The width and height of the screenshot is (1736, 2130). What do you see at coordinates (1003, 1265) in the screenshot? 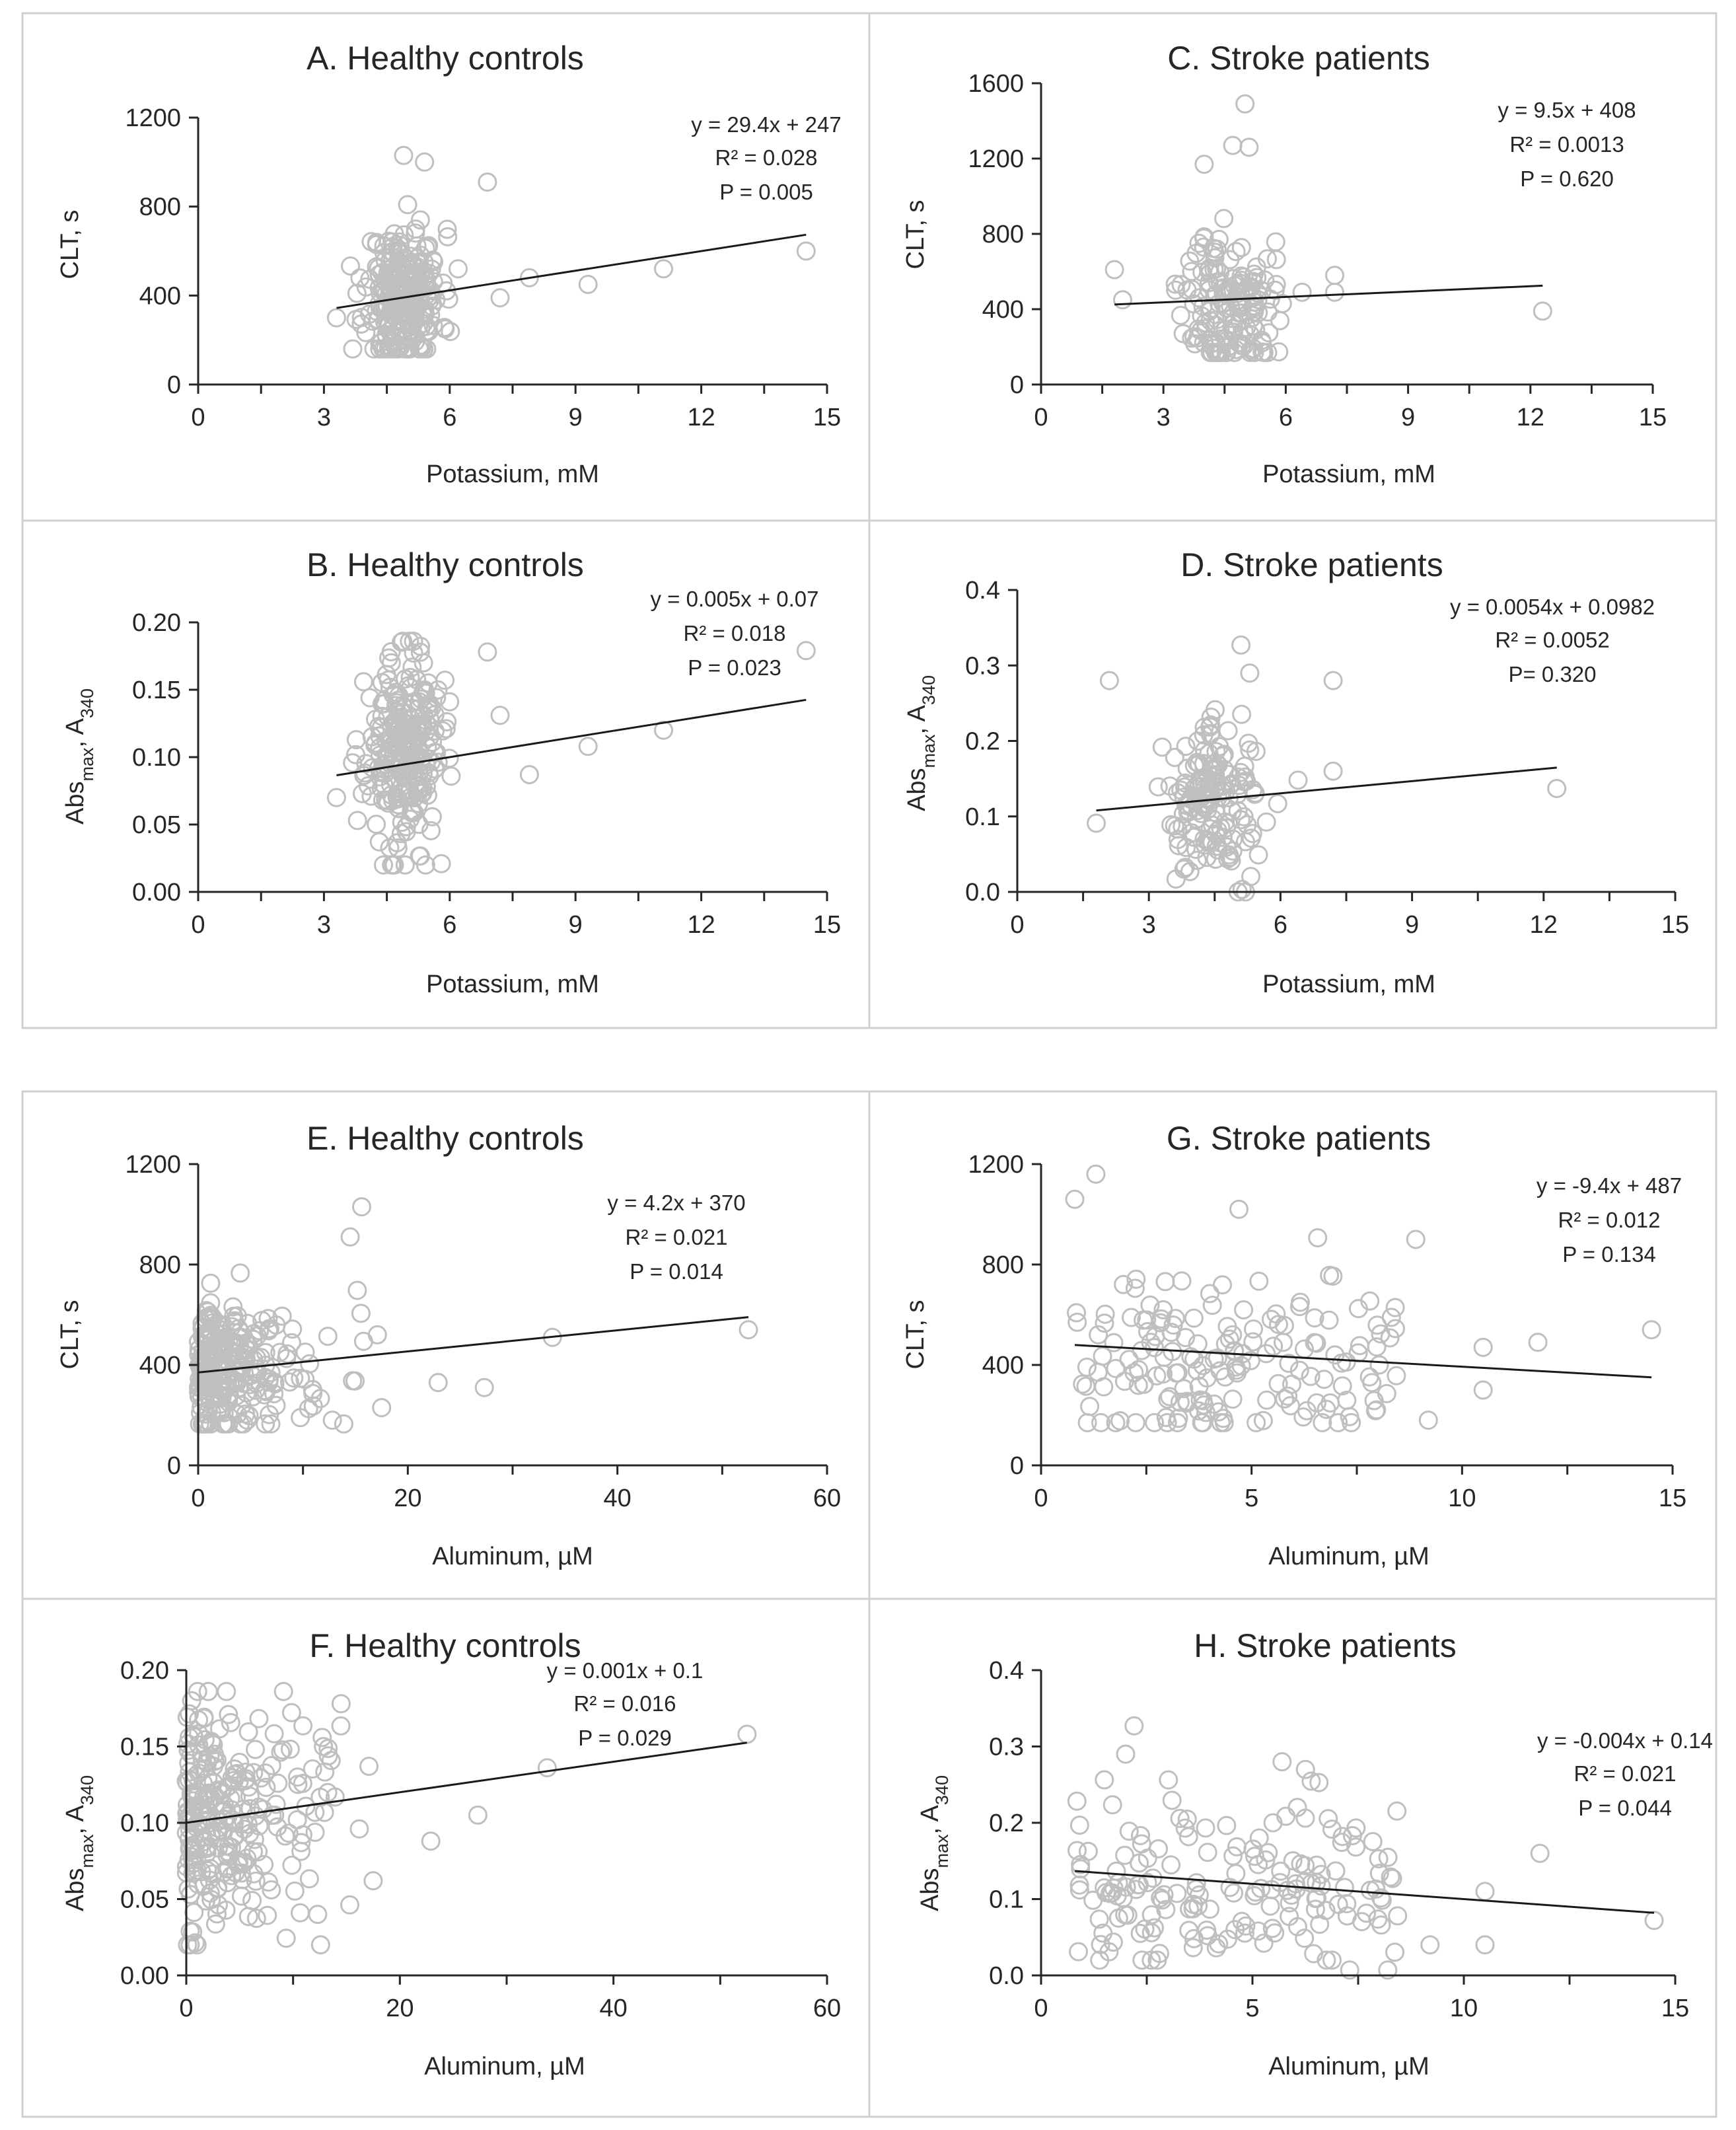
I see `y-tick-label: 800` at bounding box center [1003, 1265].